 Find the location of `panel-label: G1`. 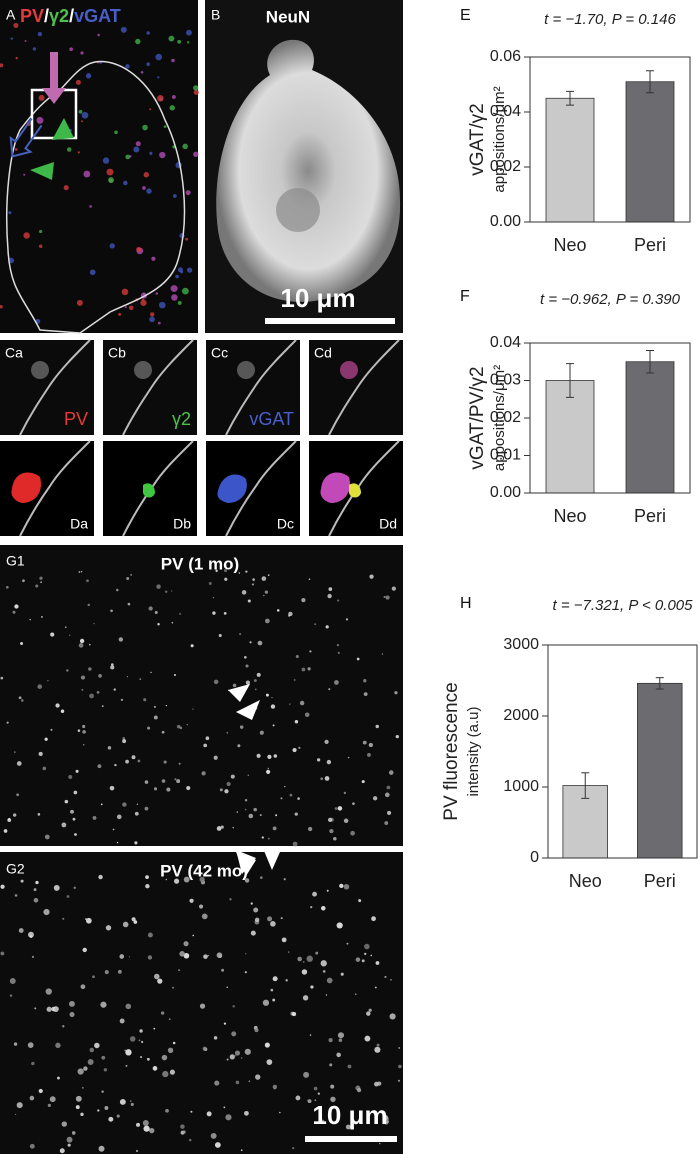

panel-label: G1 is located at coordinates (15, 561).